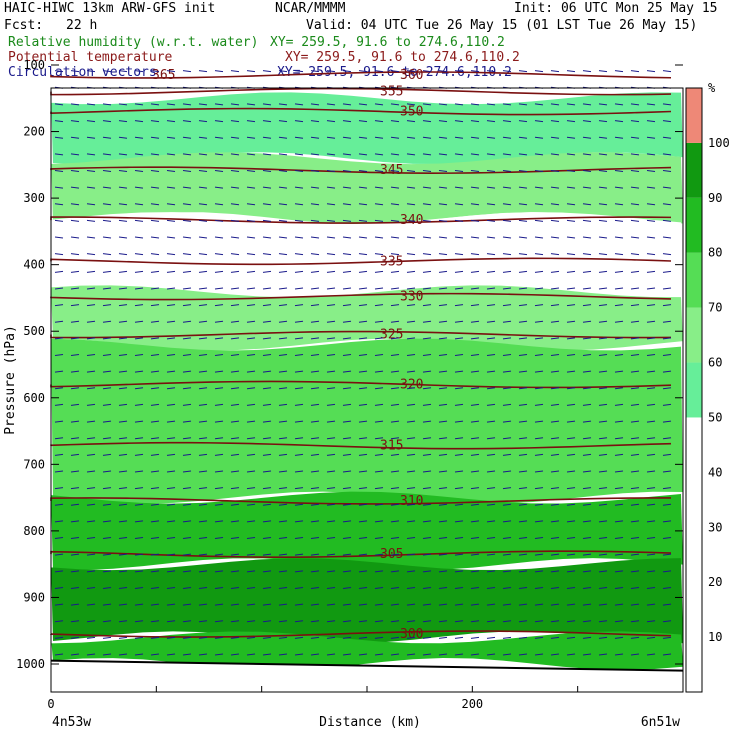 Image resolution: width=740 pixels, height=740 pixels. Describe the element at coordinates (34, 132) in the screenshot. I see `y-tick-label: 200` at that location.